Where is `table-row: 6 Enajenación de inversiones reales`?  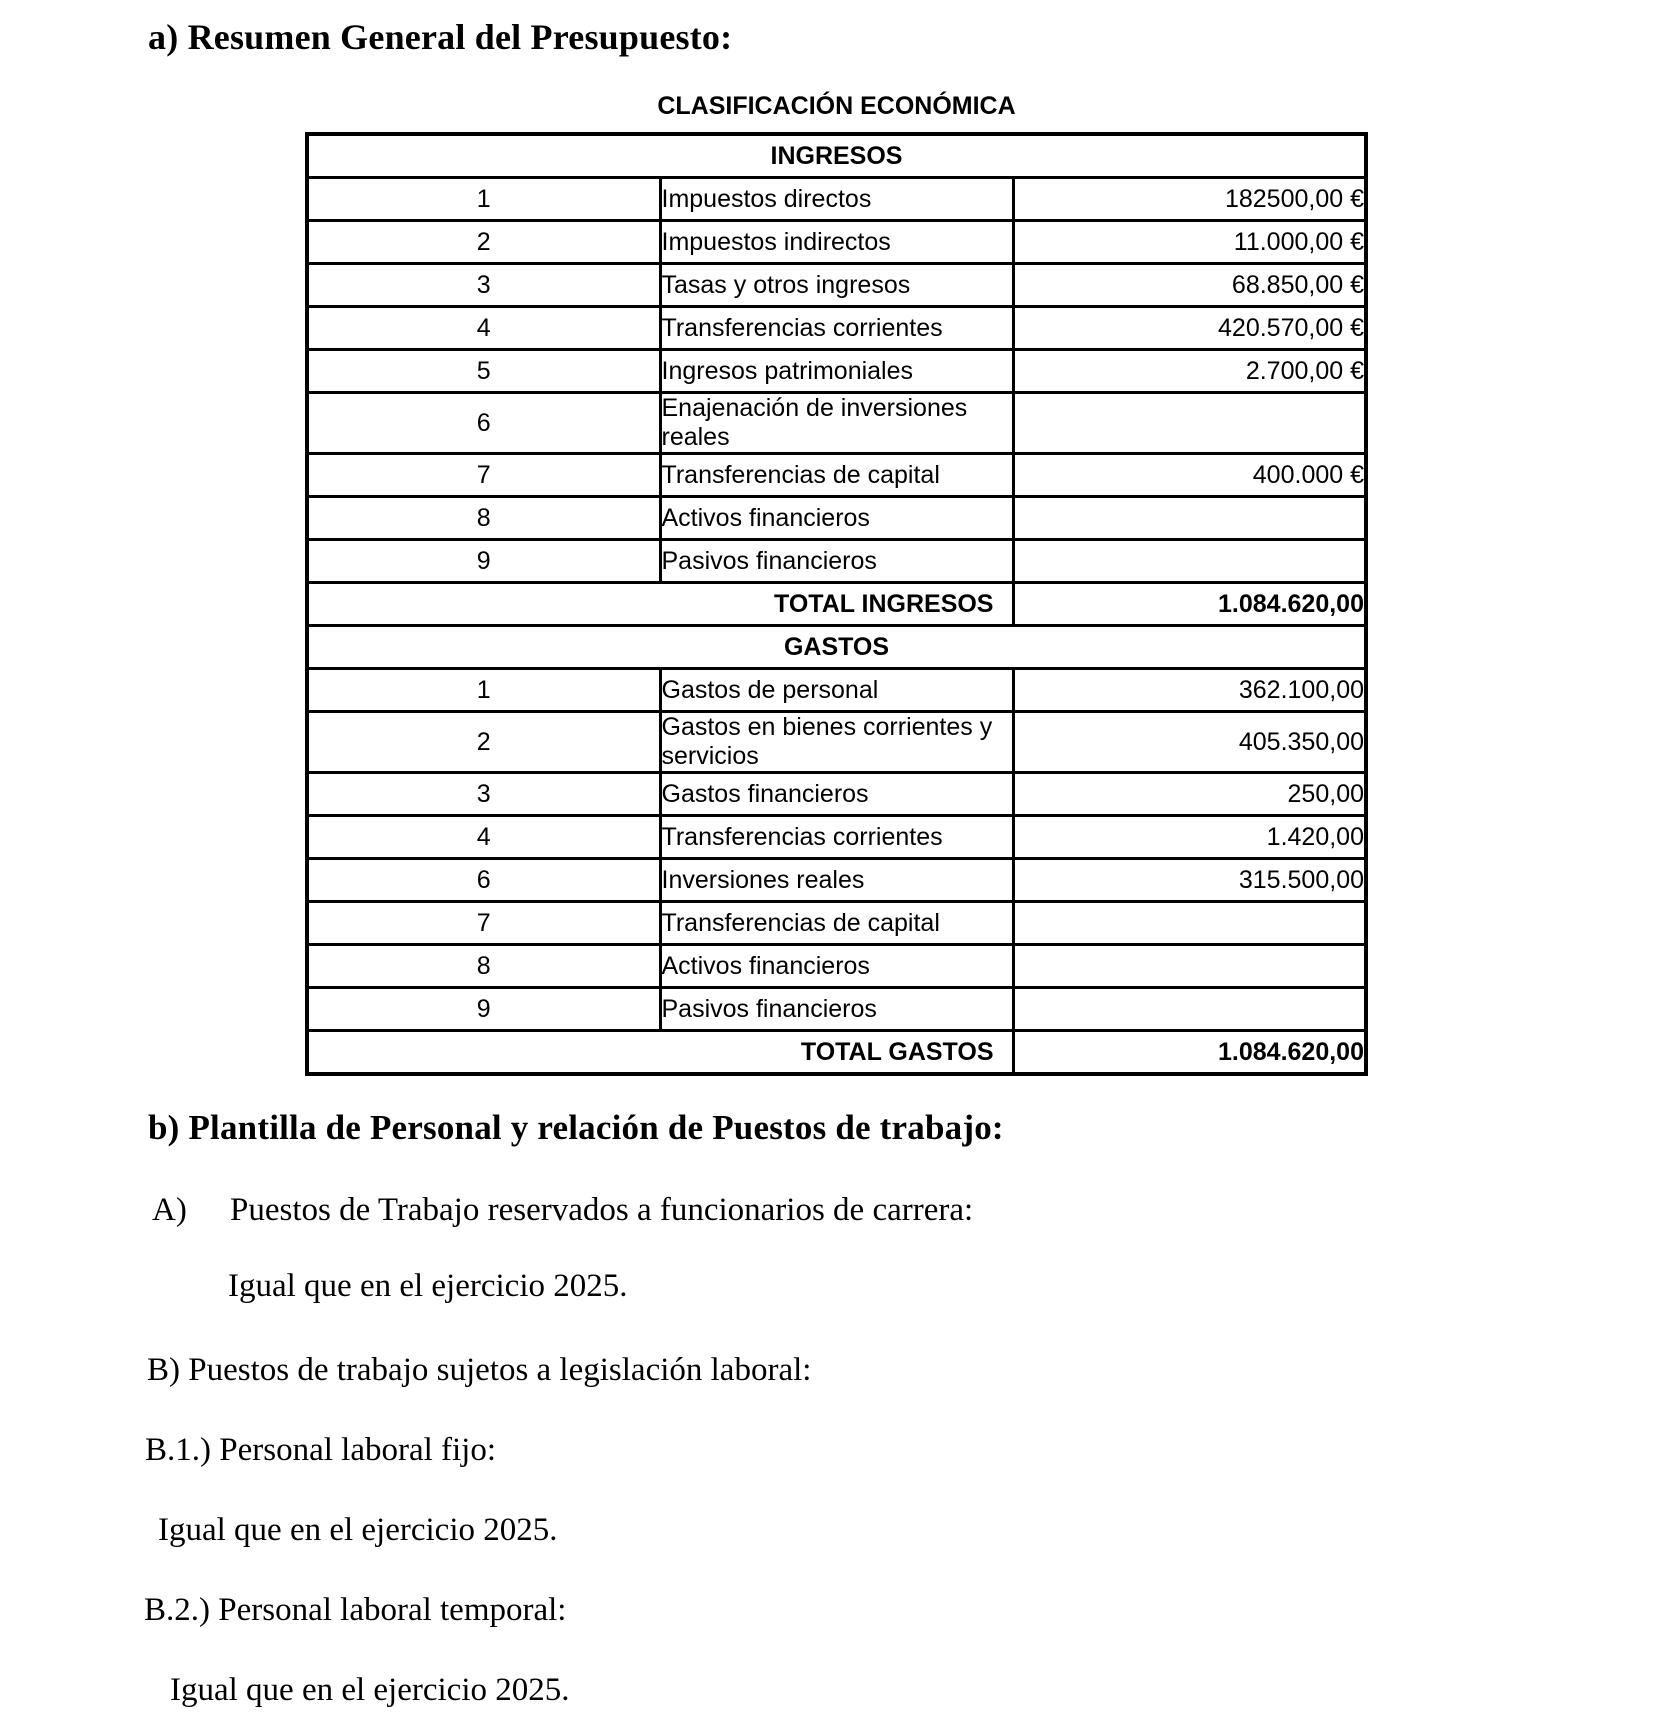
table-row: 6 Enajenación de inversiones reales is located at coordinates (836, 423).